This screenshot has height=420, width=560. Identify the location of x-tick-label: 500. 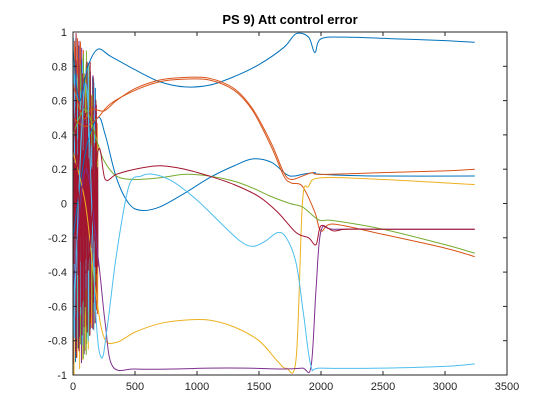
(135, 387).